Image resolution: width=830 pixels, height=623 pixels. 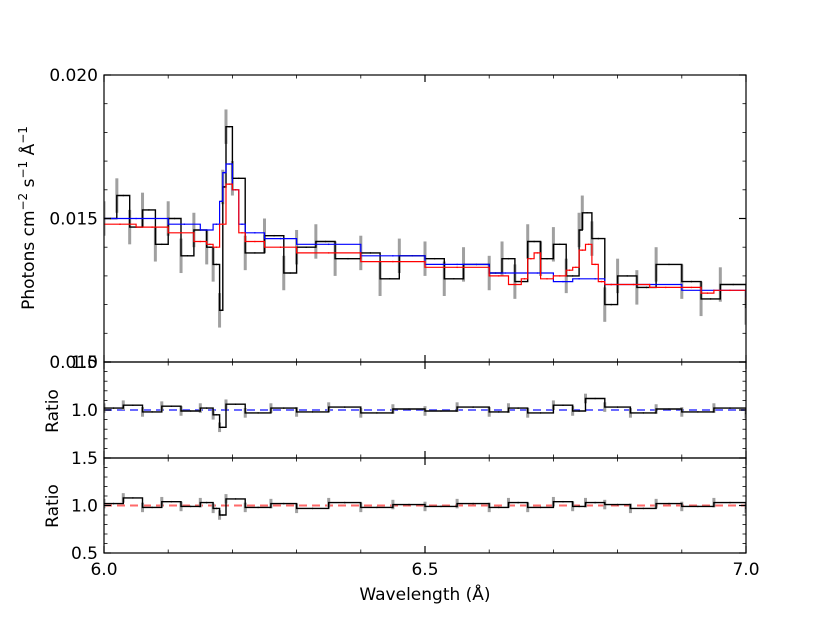 I want to click on ratio-red-ytick-label: 1.5, so click(x=84, y=459).